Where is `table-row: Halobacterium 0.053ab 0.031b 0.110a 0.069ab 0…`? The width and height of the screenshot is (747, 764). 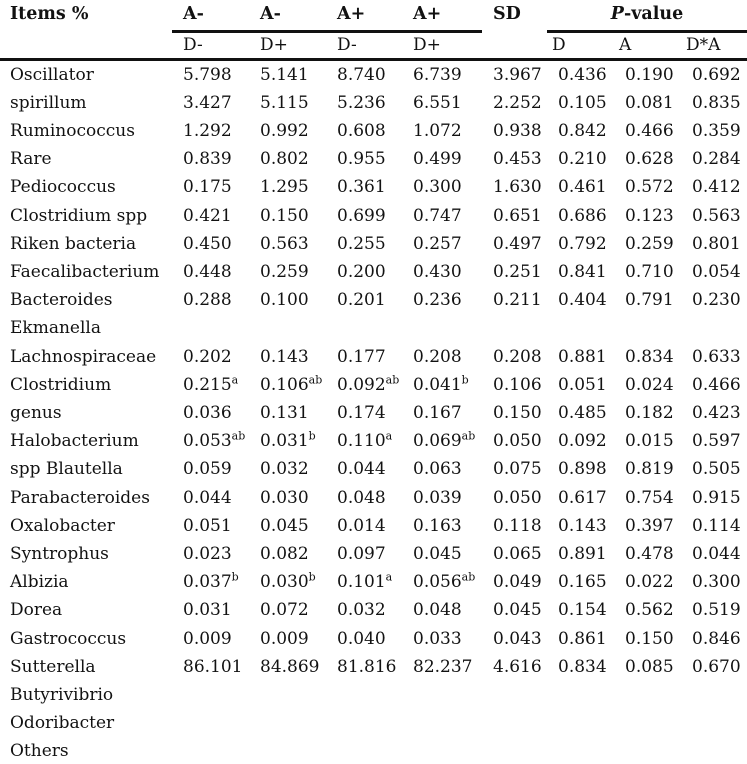
table-row: Halobacterium 0.053ab 0.031b 0.110a 0.069ab 0… is located at coordinates (373, 441).